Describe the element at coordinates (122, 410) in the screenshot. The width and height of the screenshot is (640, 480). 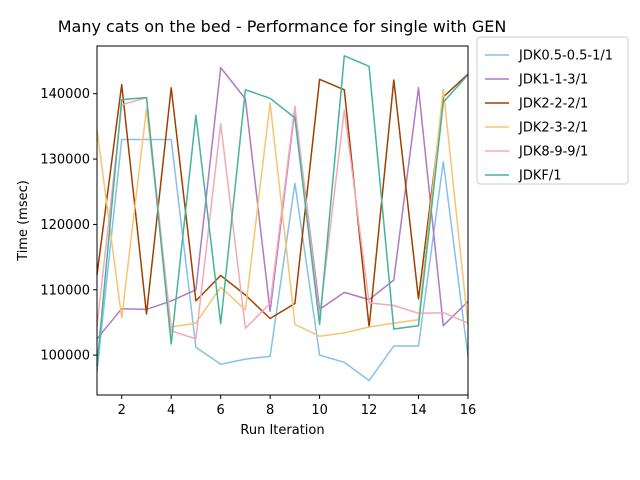
I see `x-tick-label: 2` at that location.